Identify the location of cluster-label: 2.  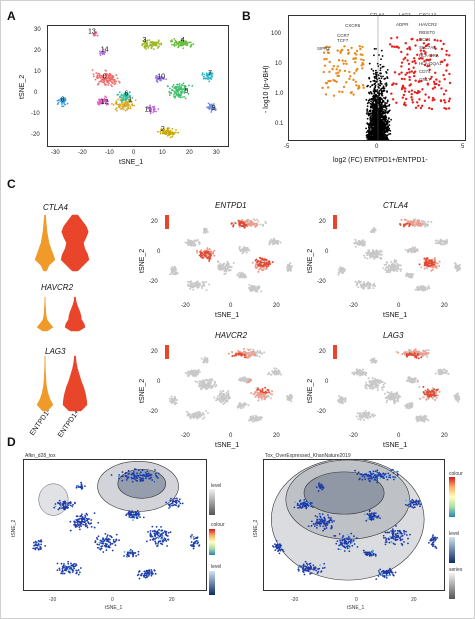
(163, 129).